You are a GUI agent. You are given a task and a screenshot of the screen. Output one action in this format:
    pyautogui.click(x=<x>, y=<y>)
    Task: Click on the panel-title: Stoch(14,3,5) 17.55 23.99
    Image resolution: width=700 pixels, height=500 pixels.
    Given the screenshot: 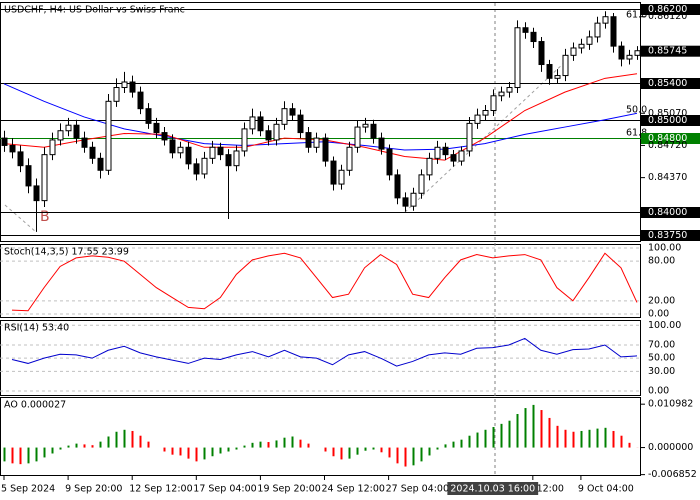 What is the action you would take?
    pyautogui.click(x=66, y=252)
    